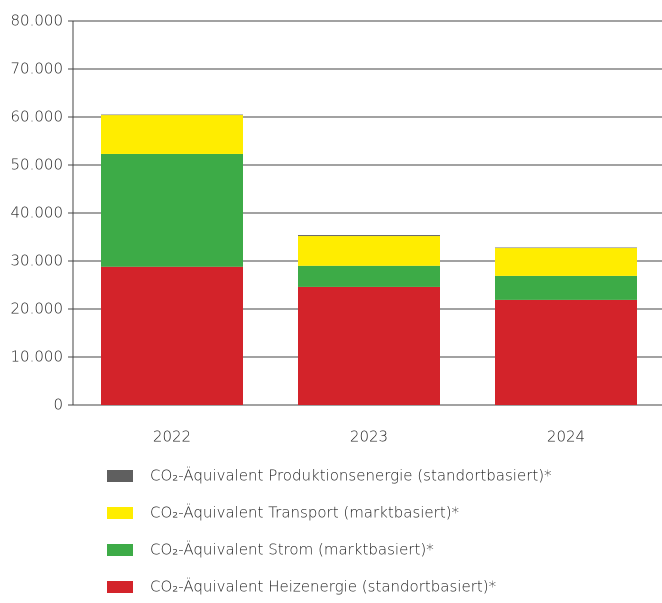 This screenshot has width=662, height=603. What do you see at coordinates (37, 357) in the screenshot?
I see `y-tick-label: 10.000` at bounding box center [37, 357].